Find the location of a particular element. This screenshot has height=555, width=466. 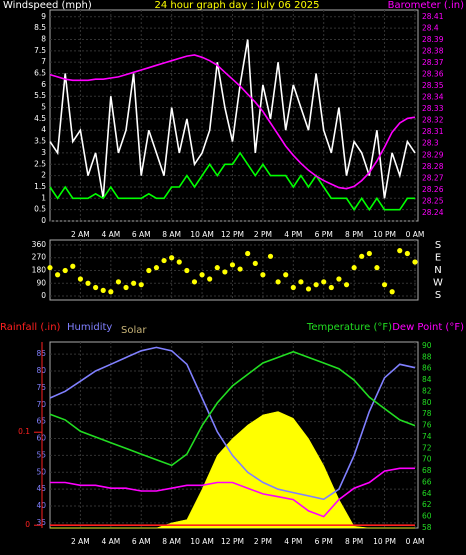

x-tick-label: 8 AM is located at coordinates (171, 541).